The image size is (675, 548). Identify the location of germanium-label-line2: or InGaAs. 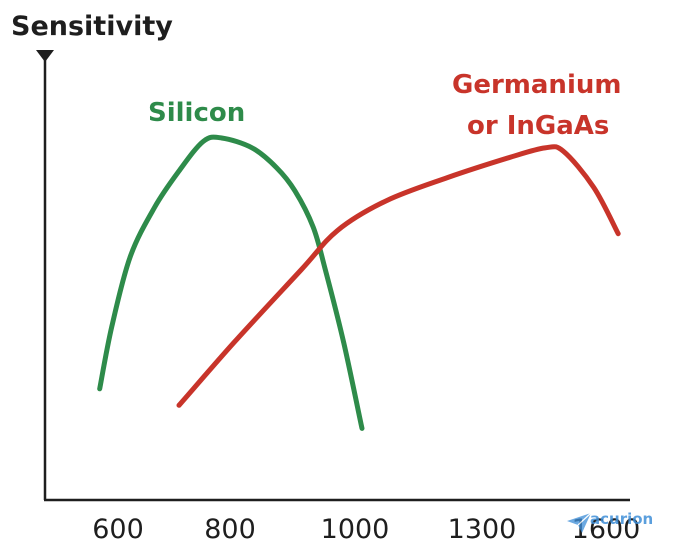
(538, 126).